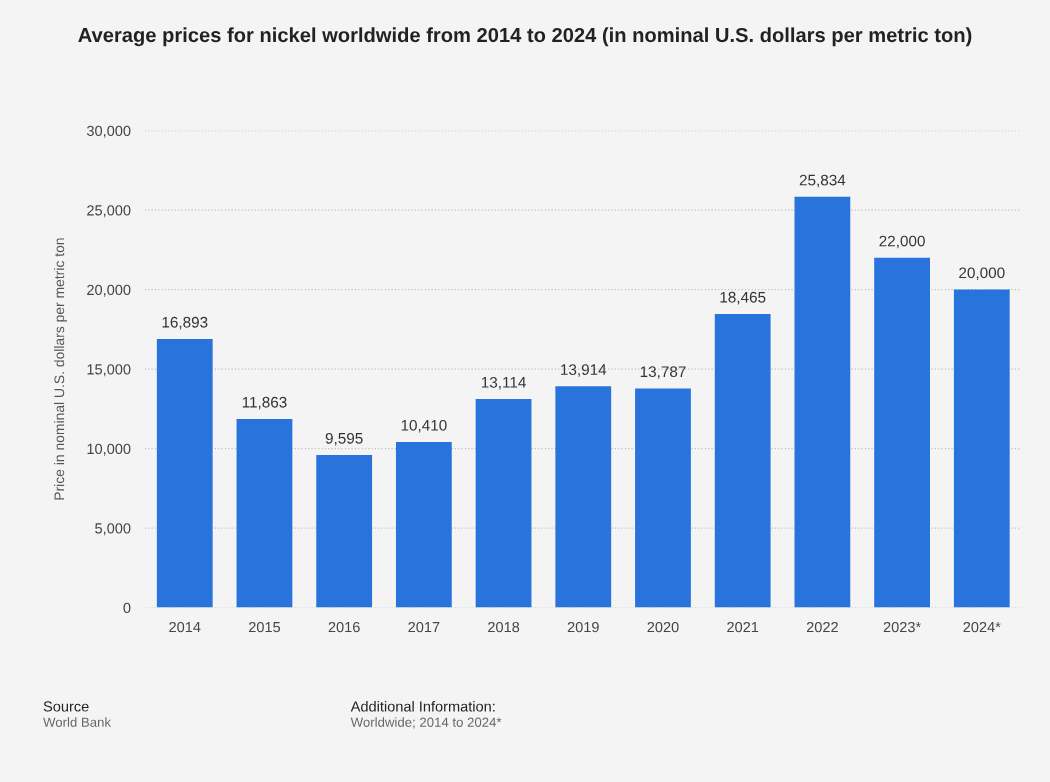  I want to click on data-label: 20,000, so click(982, 274).